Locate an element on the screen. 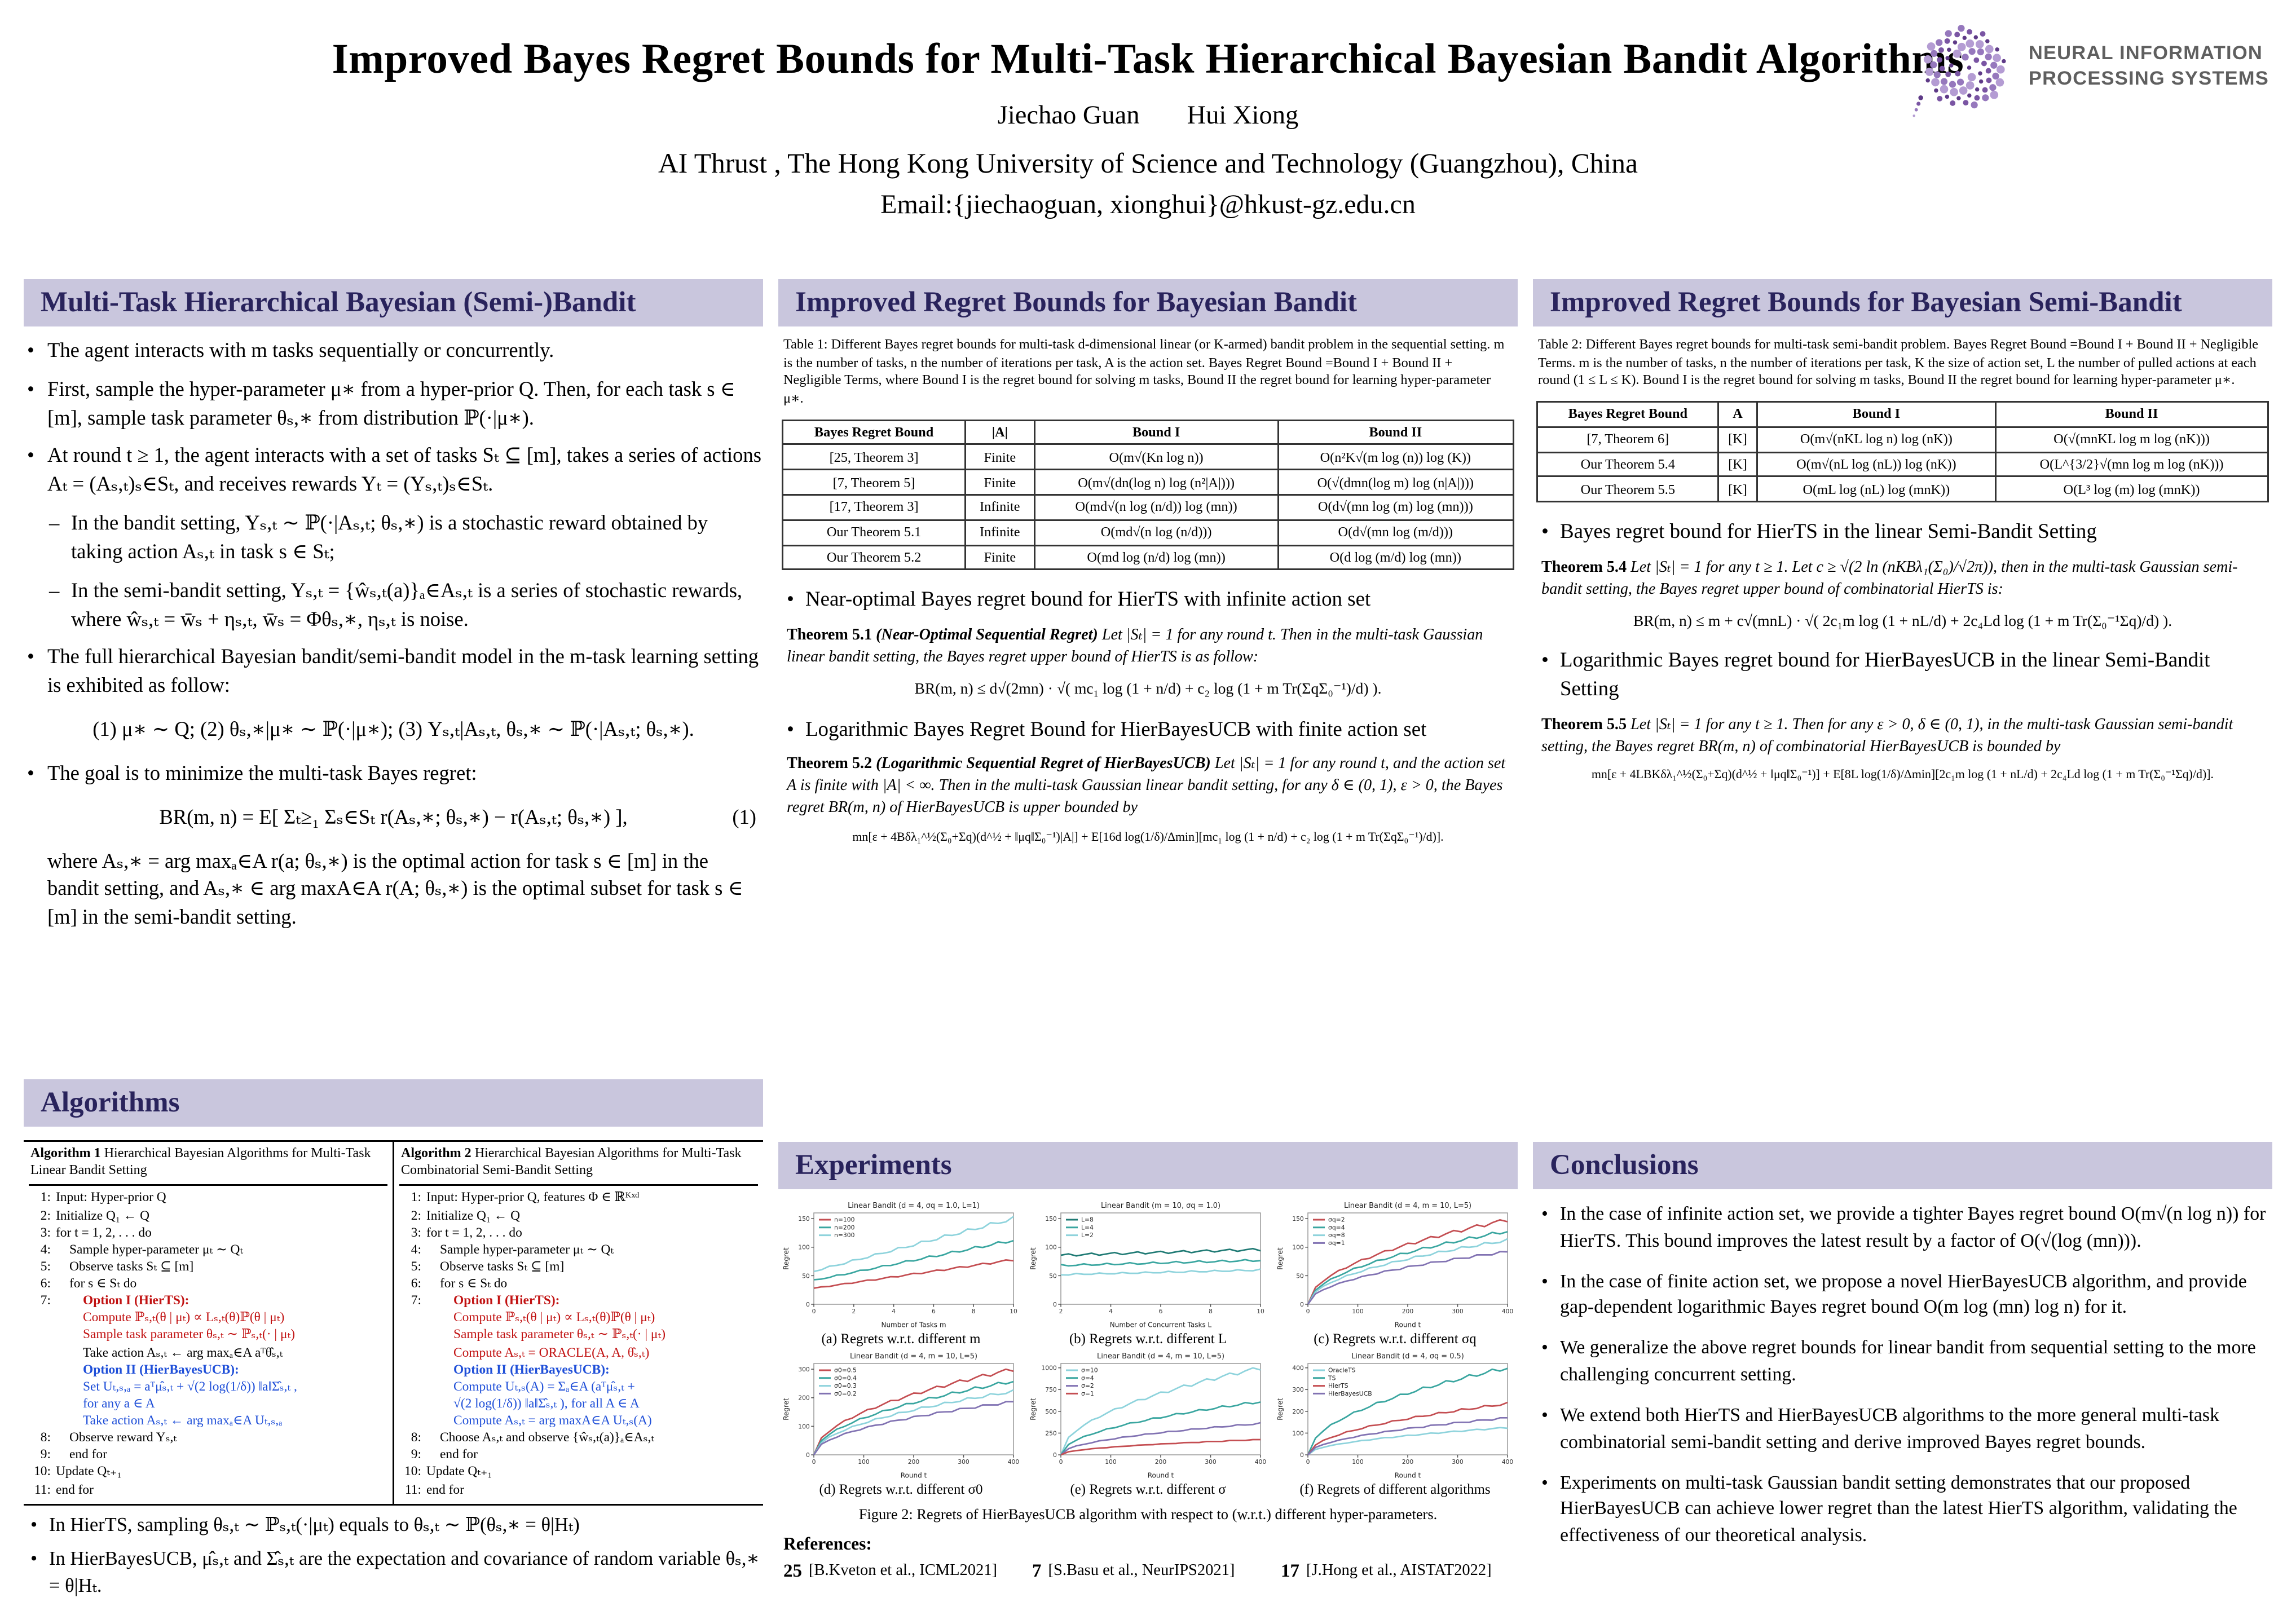 Image resolution: width=2296 pixels, height=1624 pixels. neurips-logo-line1: NEURAL INFORMATION is located at coordinates (2145, 54).